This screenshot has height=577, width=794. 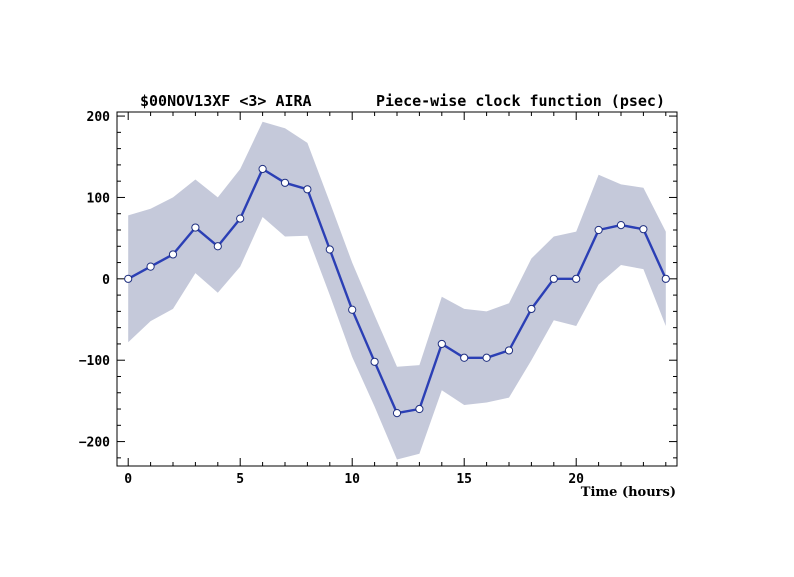 What do you see at coordinates (99, 117) in the screenshot?
I see `y-tick-label: 200` at bounding box center [99, 117].